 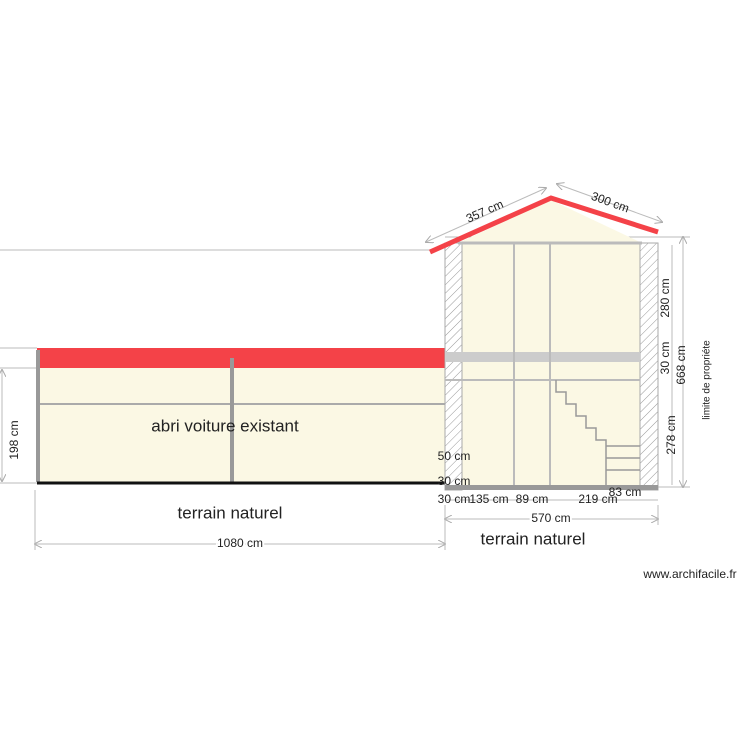 What do you see at coordinates (681, 364) in the screenshot?
I see `dim-total-height: 668 cm` at bounding box center [681, 364].